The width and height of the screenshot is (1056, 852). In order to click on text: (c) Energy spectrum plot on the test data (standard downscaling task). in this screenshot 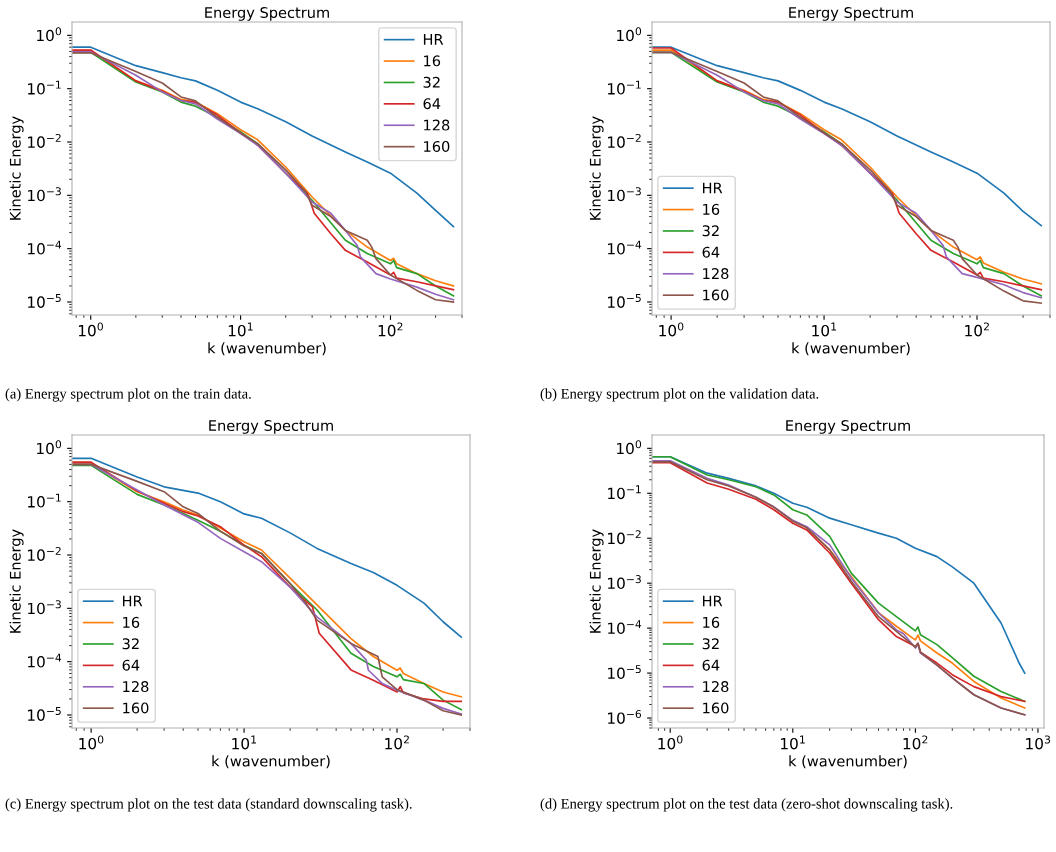, I will do `click(208, 805)`.